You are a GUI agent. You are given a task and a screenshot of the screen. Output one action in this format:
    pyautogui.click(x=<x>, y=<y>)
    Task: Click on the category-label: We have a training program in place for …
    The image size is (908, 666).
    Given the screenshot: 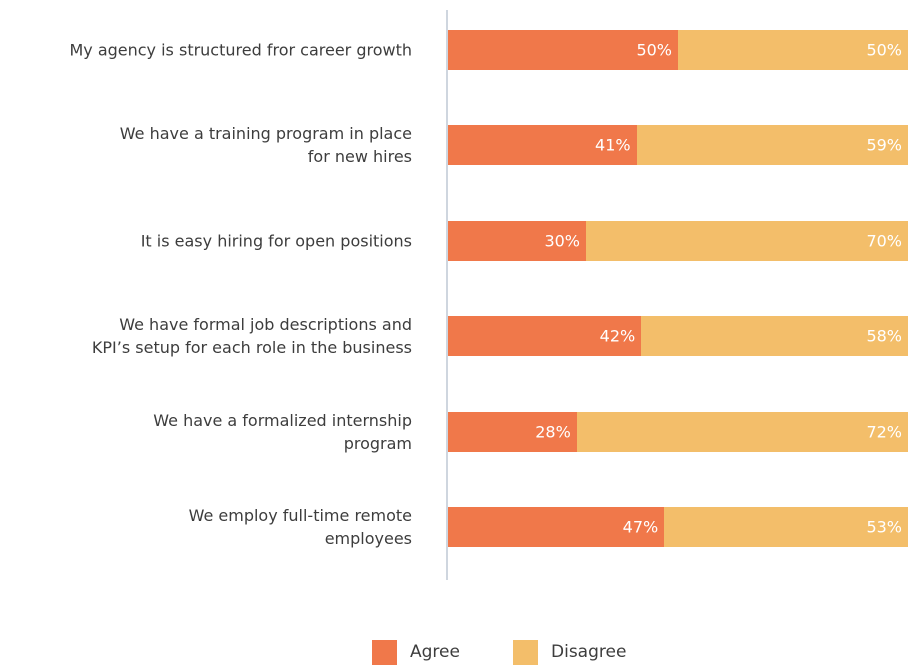 What is the action you would take?
    pyautogui.click(x=265, y=145)
    